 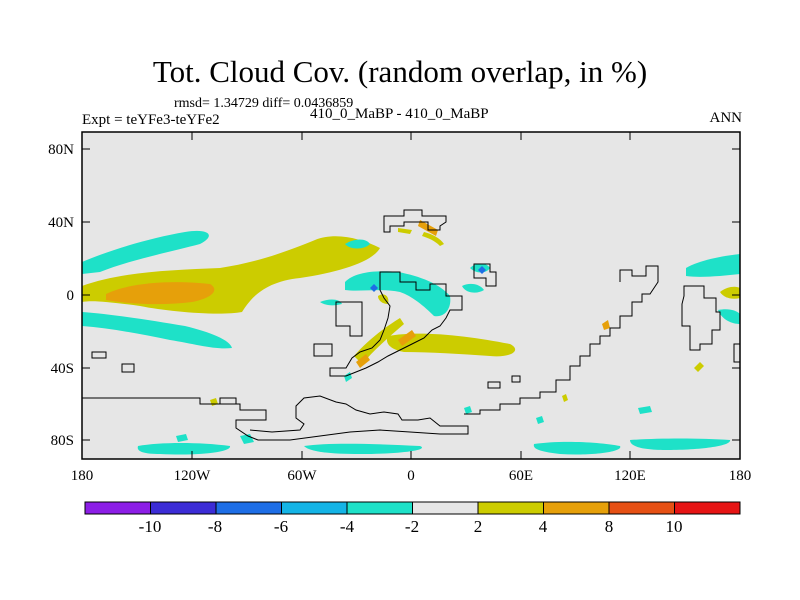 What do you see at coordinates (193, 476) in the screenshot?
I see `x-tick-label: 120W` at bounding box center [193, 476].